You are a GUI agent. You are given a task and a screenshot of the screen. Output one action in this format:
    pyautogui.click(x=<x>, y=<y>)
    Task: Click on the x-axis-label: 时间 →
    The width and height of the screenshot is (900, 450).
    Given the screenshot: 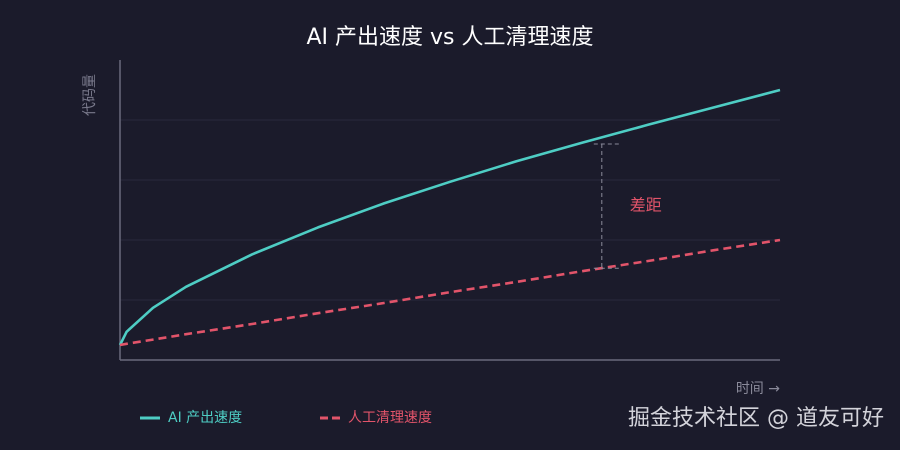 What is the action you would take?
    pyautogui.click(x=758, y=389)
    